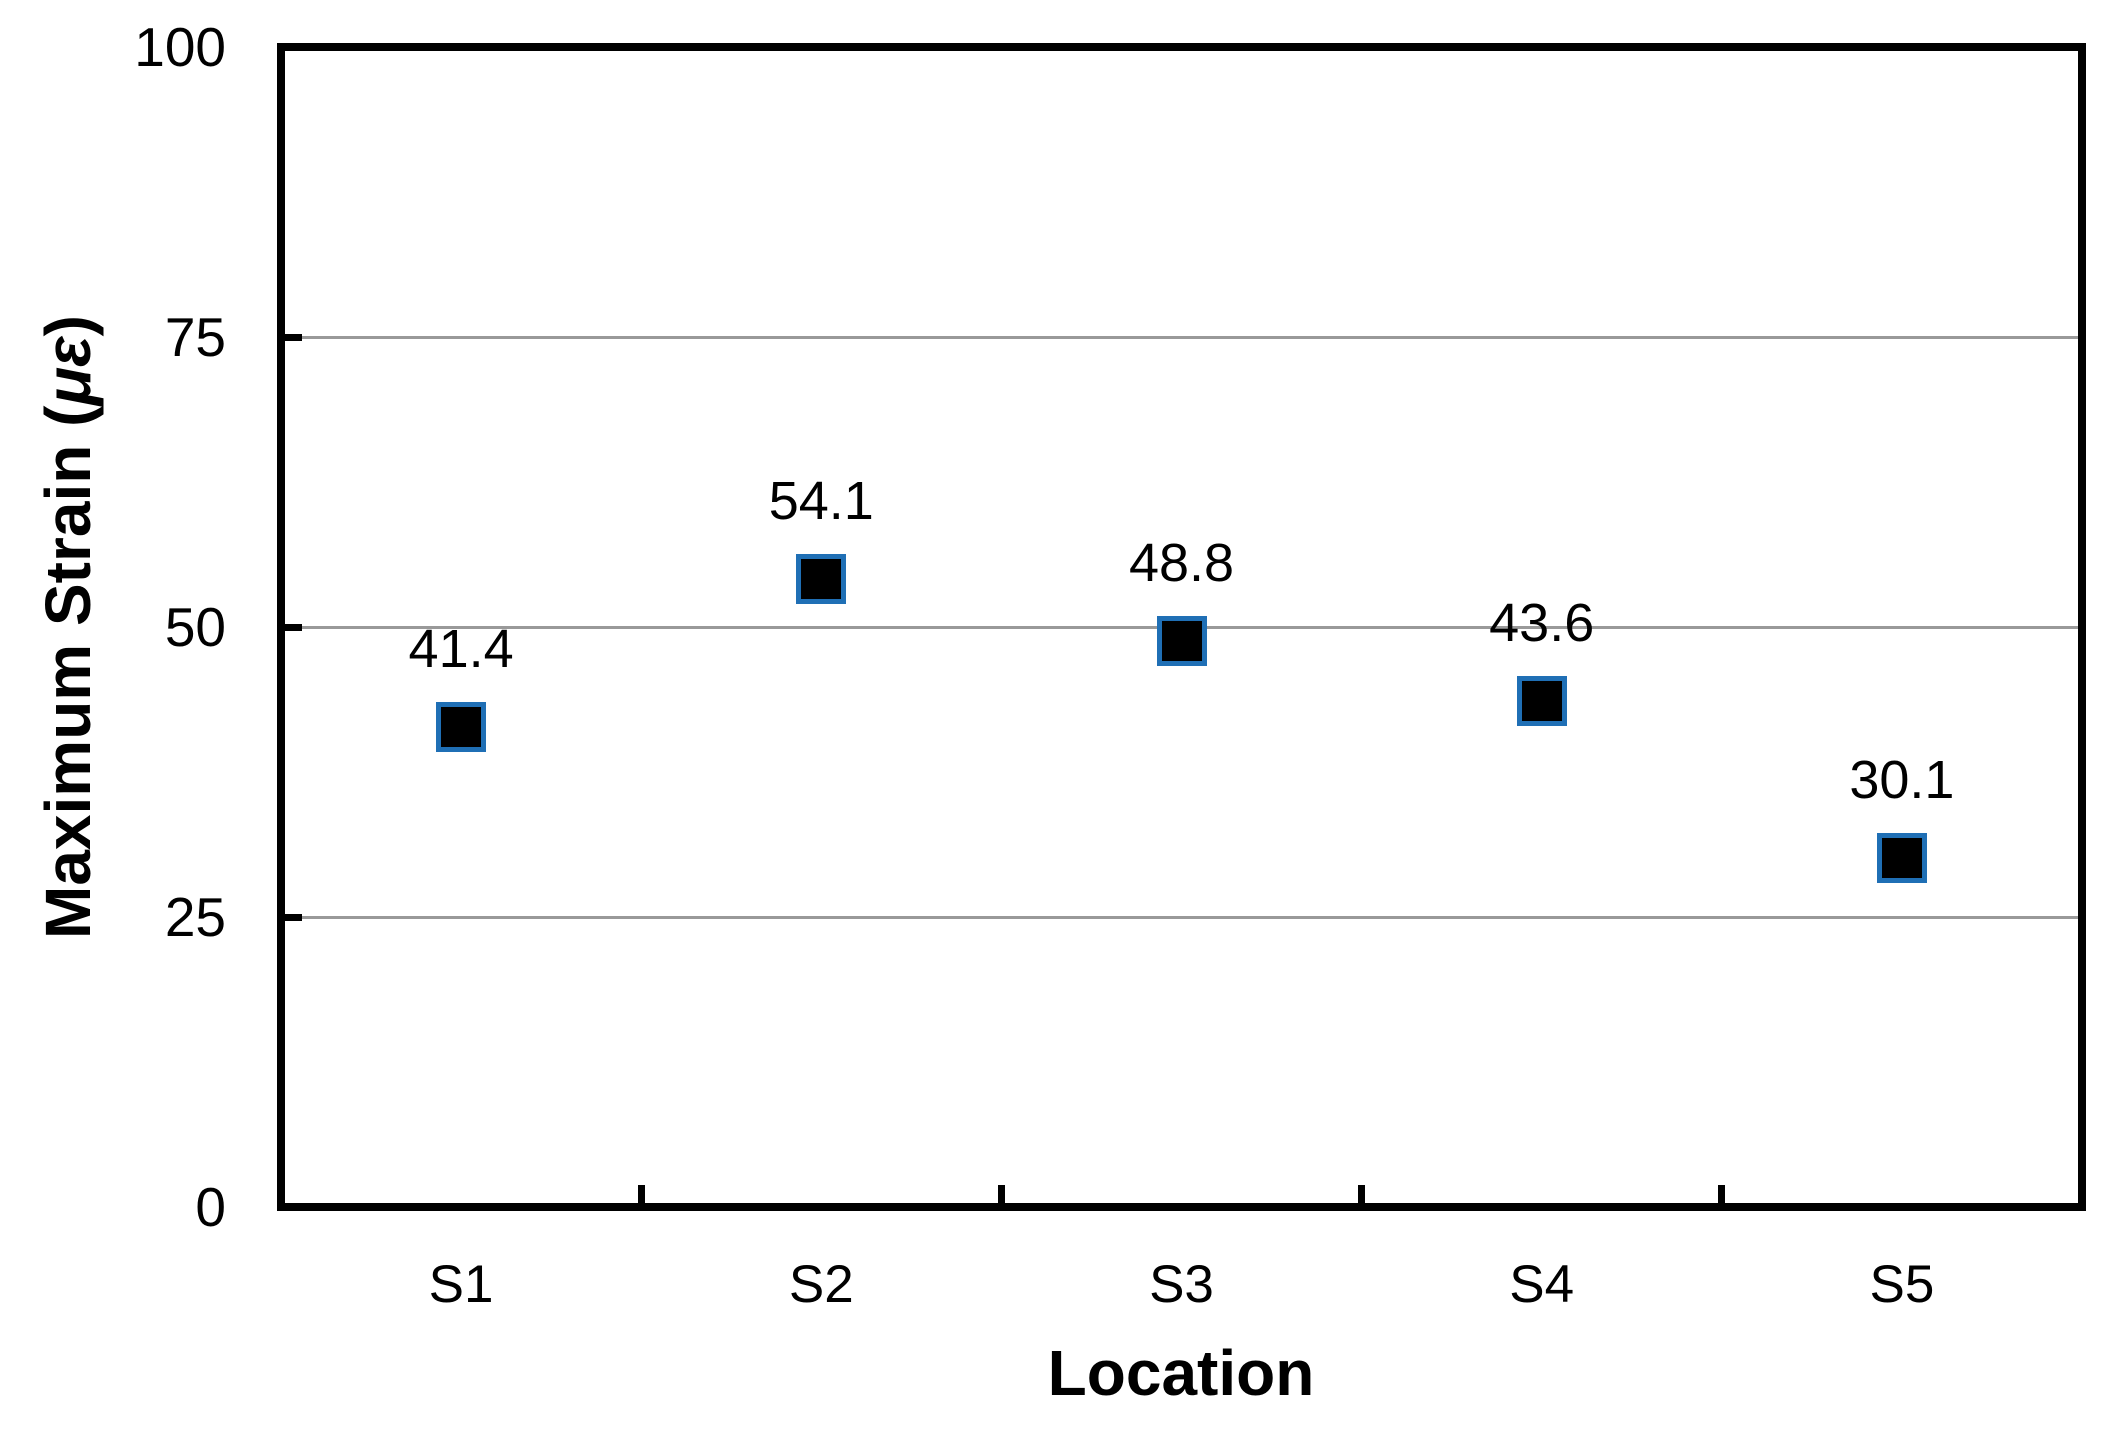  Describe the element at coordinates (1181, 1284) in the screenshot. I see `x-category-label: S3` at that location.